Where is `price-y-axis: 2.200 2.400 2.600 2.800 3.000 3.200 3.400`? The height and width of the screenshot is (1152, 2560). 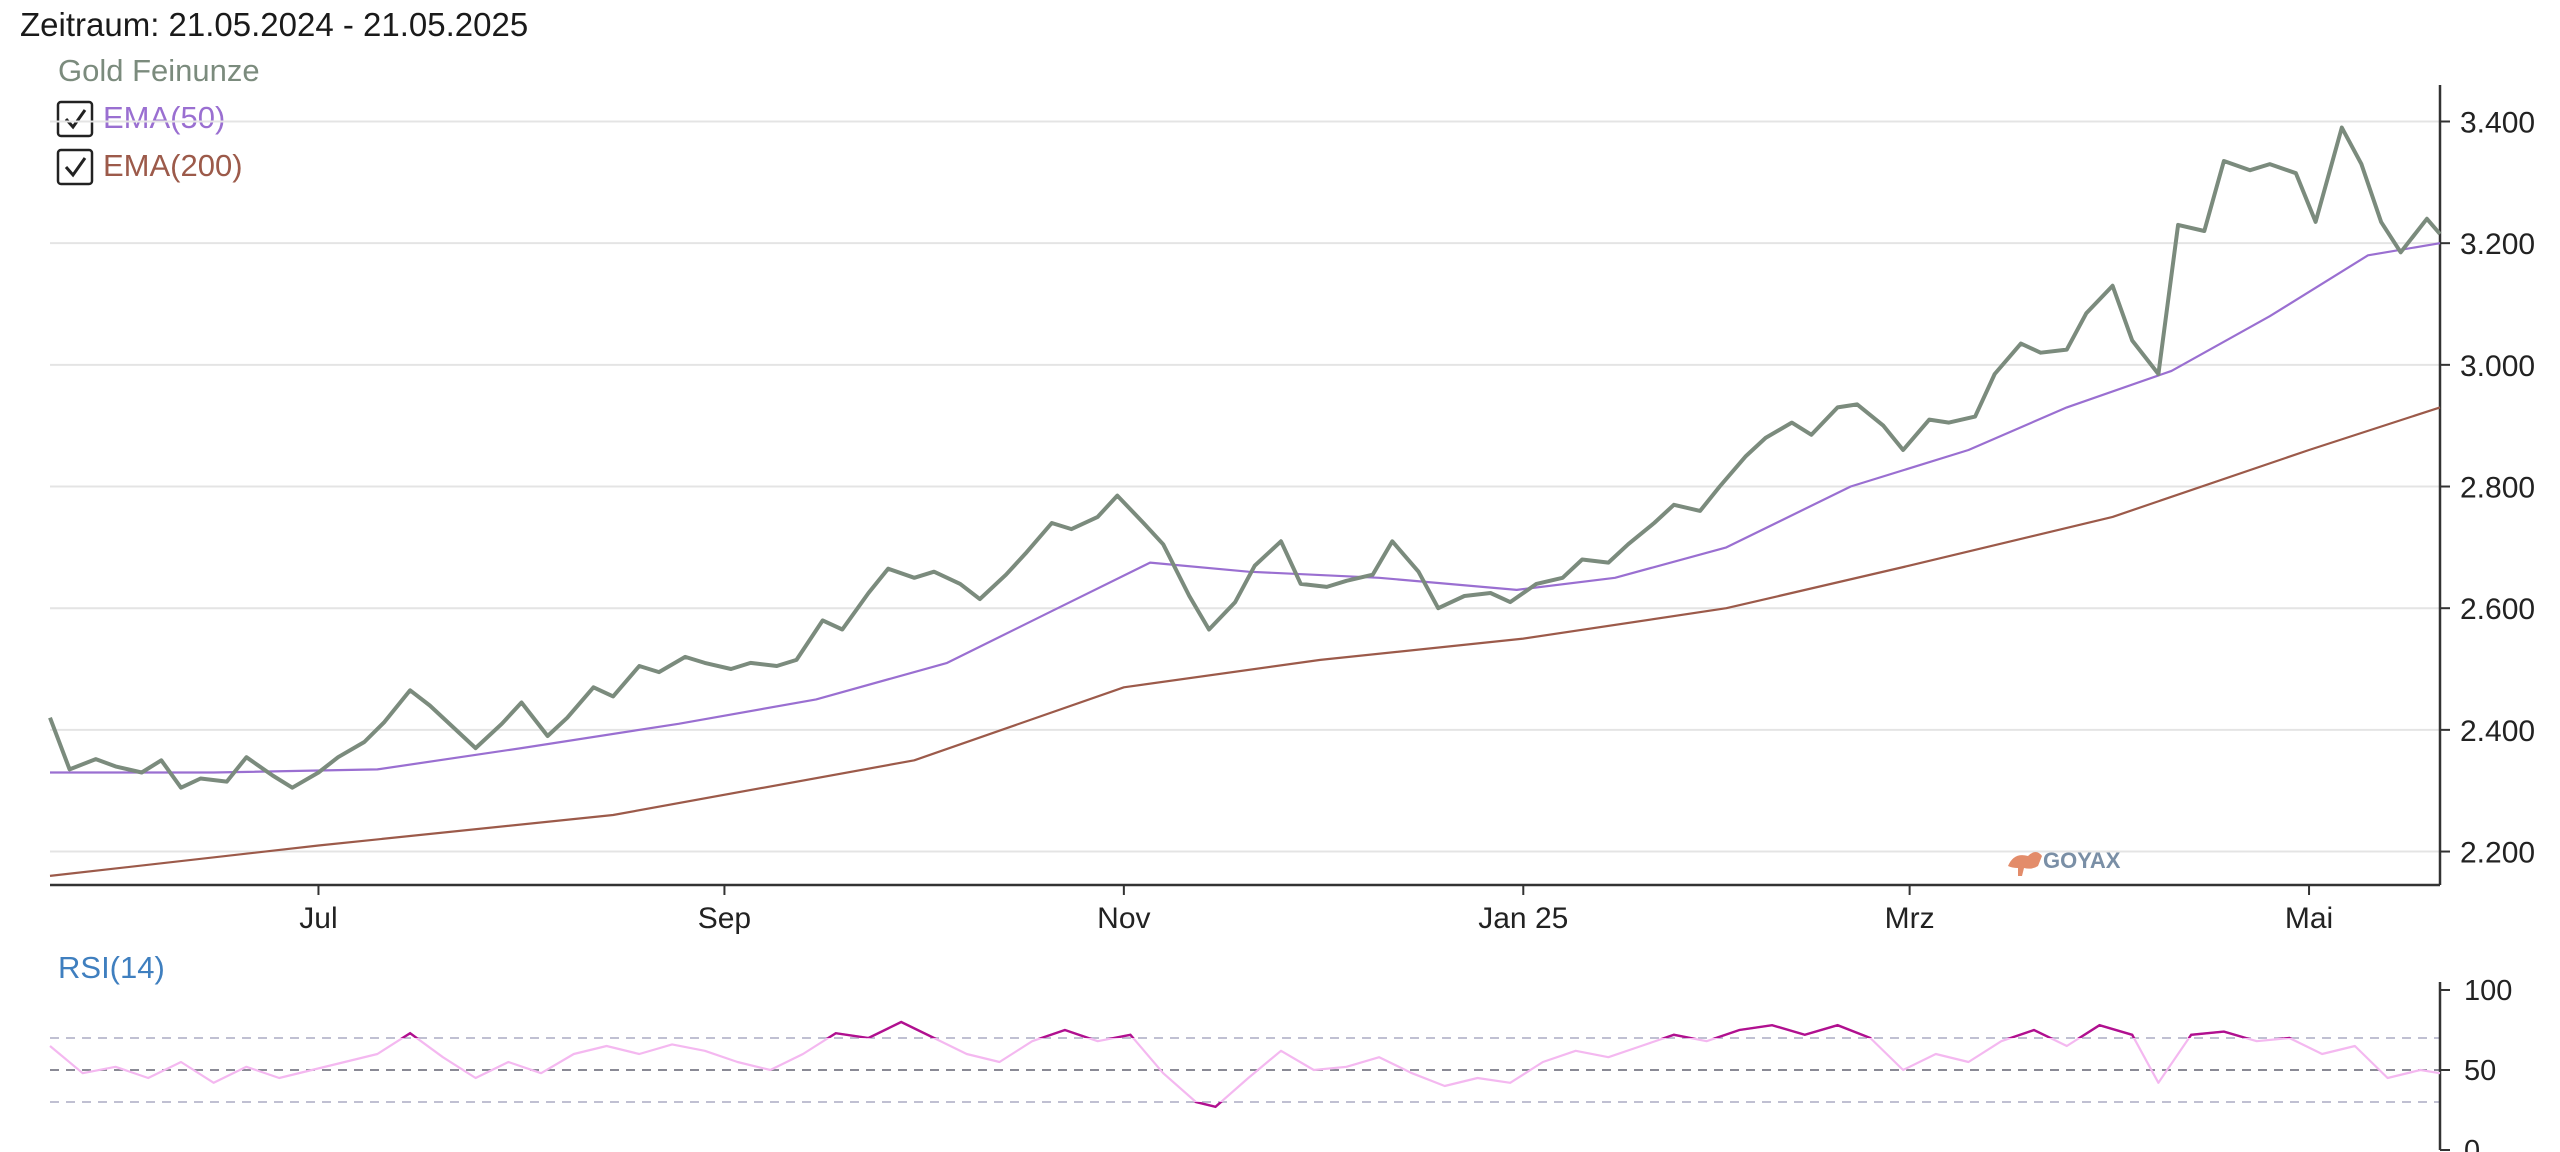 price-y-axis: 2.200 2.400 2.600 2.800 3.000 3.200 3.400 is located at coordinates (2486, 485).